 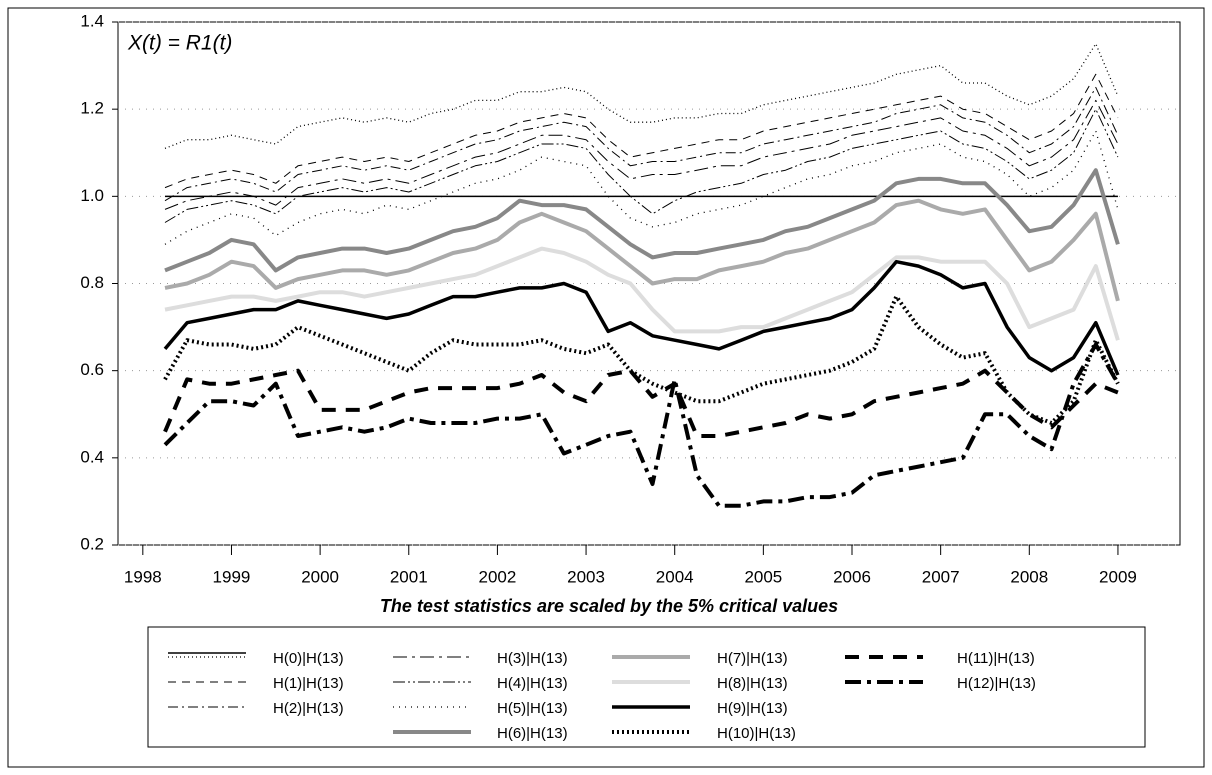 What do you see at coordinates (320, 576) in the screenshot?
I see `x-tick-label: 2000` at bounding box center [320, 576].